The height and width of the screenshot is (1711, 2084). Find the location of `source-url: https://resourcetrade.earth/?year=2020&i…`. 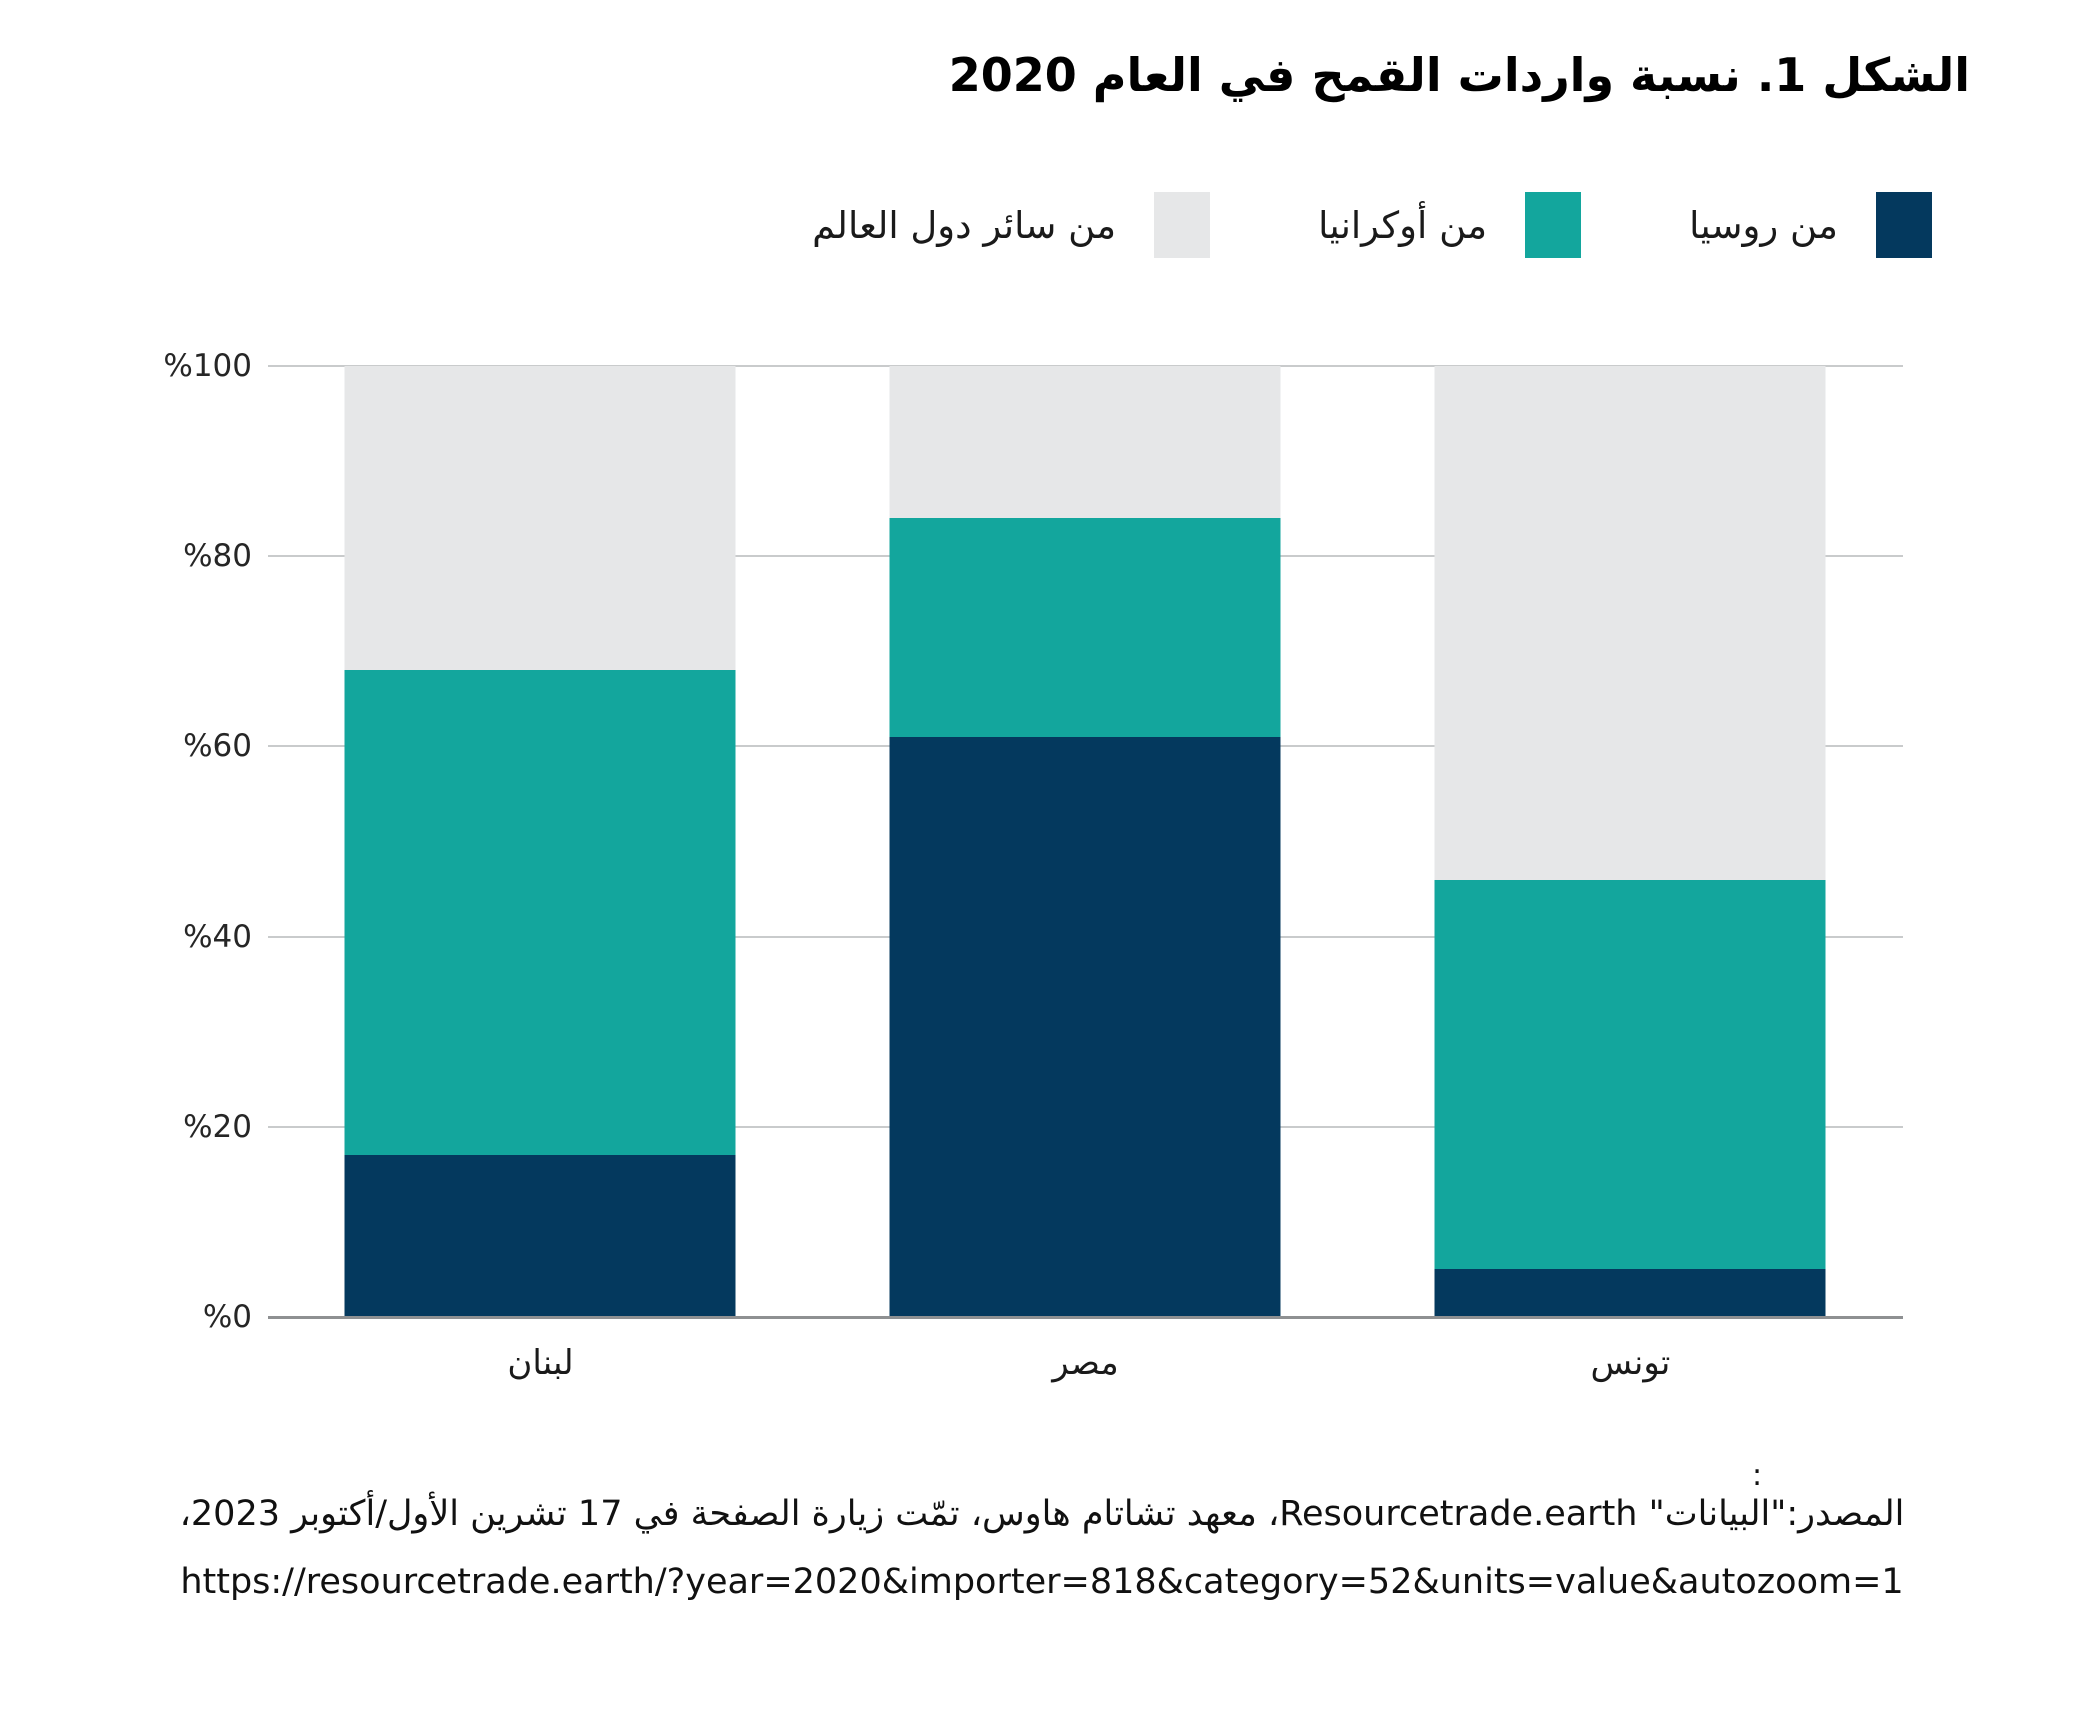

source-url: https://resourcetrade.earth/?year=2020&i… is located at coordinates (1042, 1582).